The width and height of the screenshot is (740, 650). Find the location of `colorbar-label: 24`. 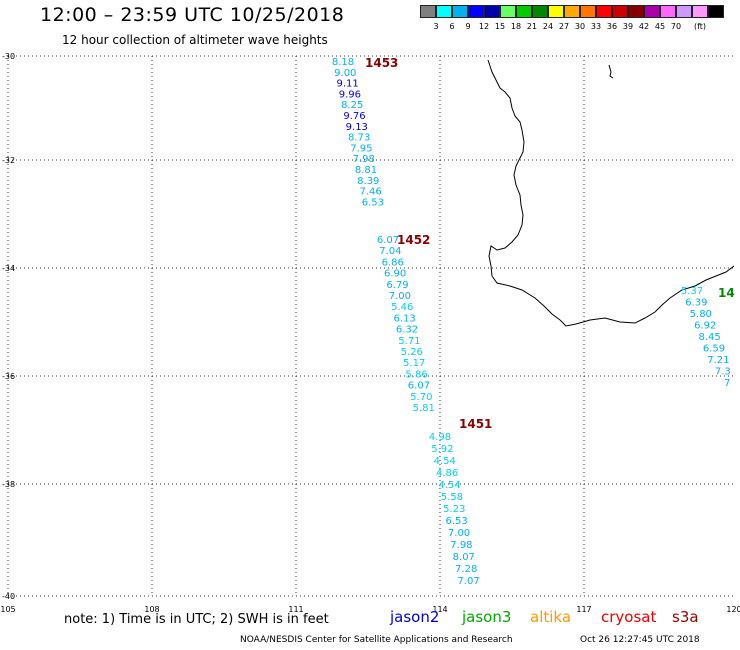

colorbar-label: 24 is located at coordinates (548, 26).